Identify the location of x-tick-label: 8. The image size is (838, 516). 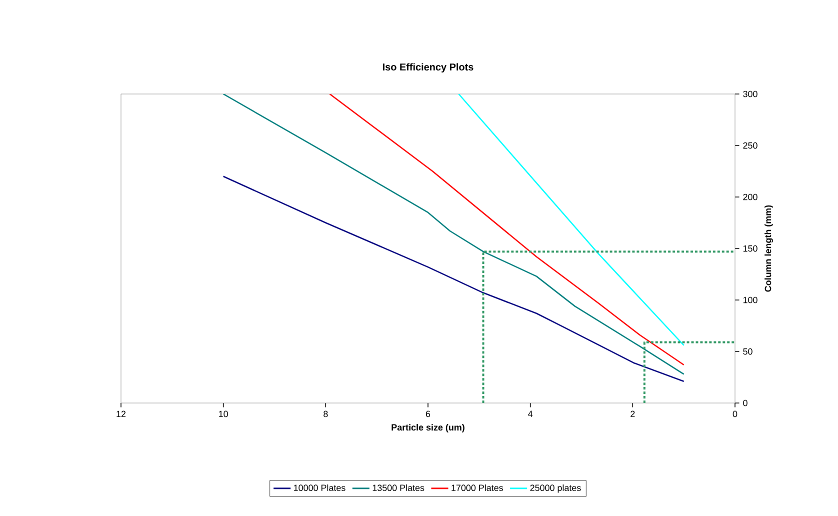
(326, 414).